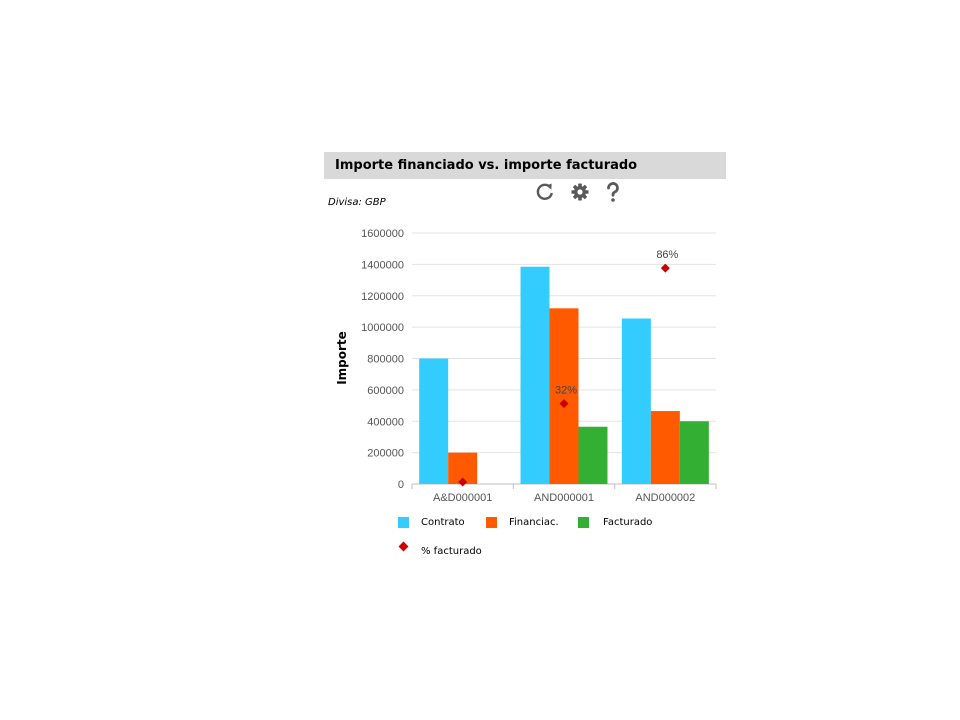  I want to click on legend-item-pct-facturado: % facturado, so click(440, 546).